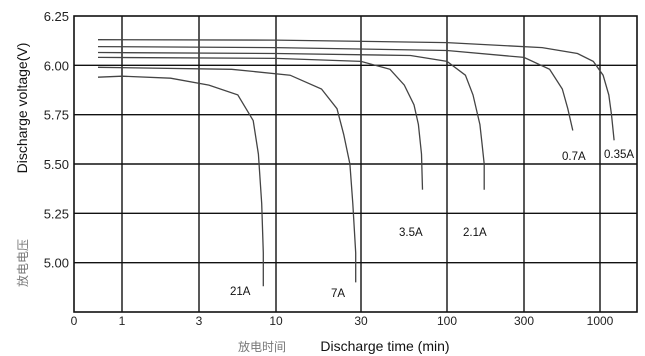 This screenshot has height=356, width=645. I want to click on series-label: 2.1A, so click(475, 233).